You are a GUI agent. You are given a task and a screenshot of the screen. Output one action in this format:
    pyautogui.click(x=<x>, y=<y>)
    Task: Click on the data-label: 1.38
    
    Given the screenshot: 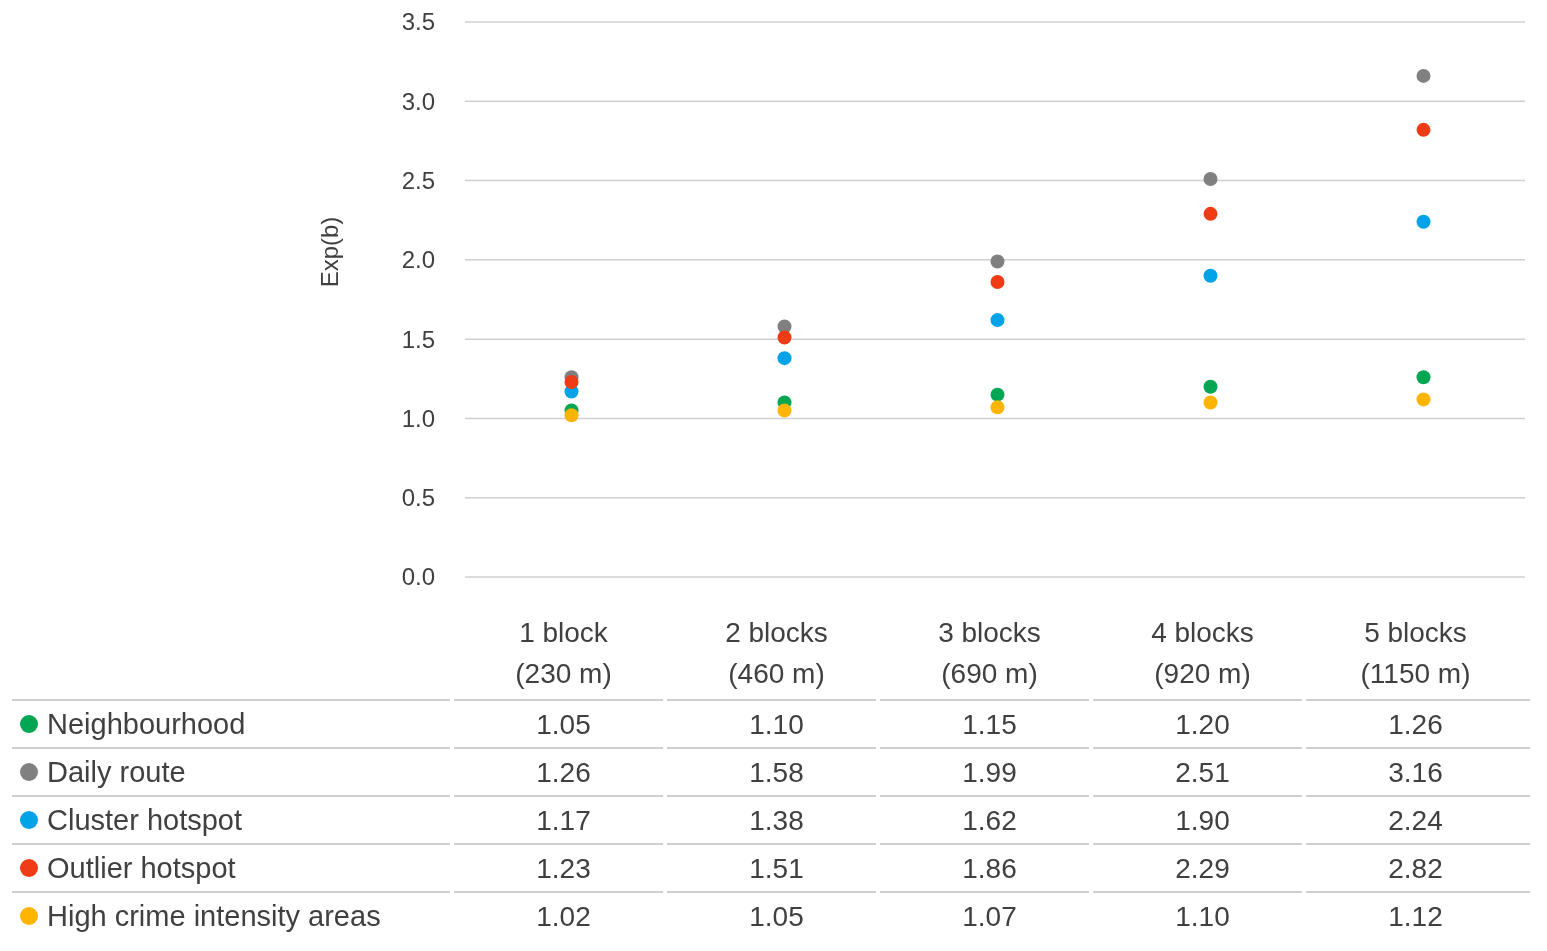 What is the action you would take?
    pyautogui.click(x=776, y=820)
    